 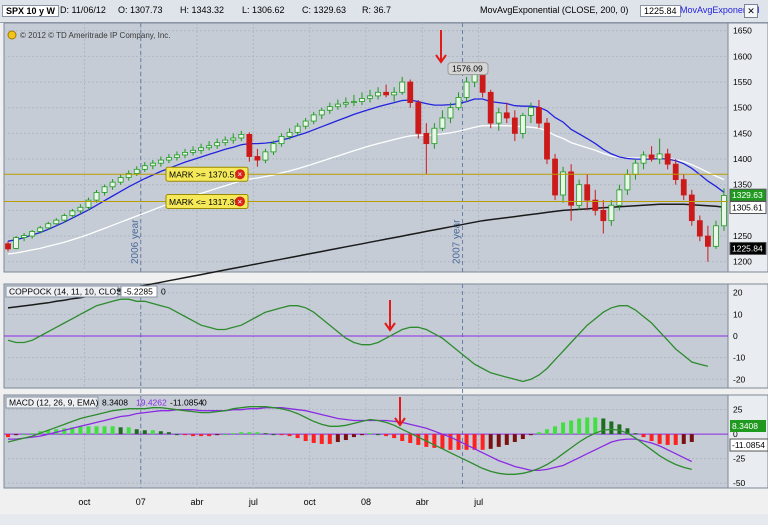 What do you see at coordinates (358, 340) in the screenshot?
I see `coppock-line` at bounding box center [358, 340].